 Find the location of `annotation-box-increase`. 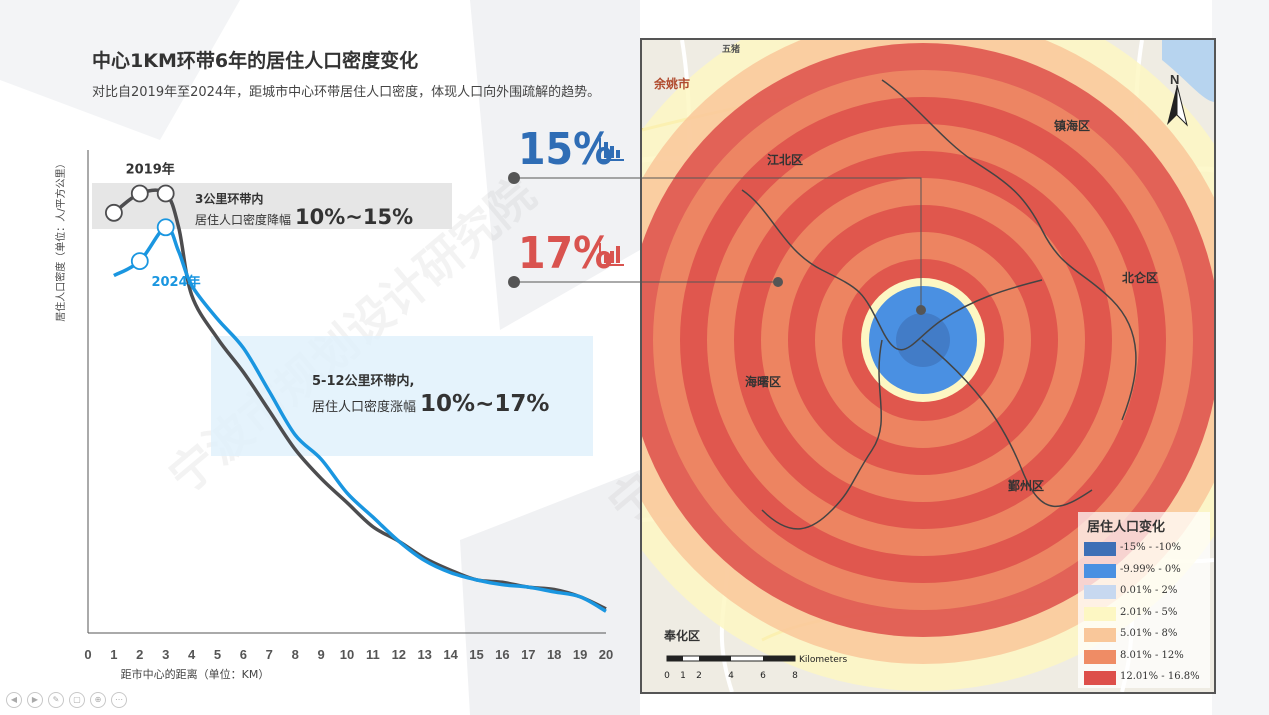

annotation-box-increase is located at coordinates (402, 396).